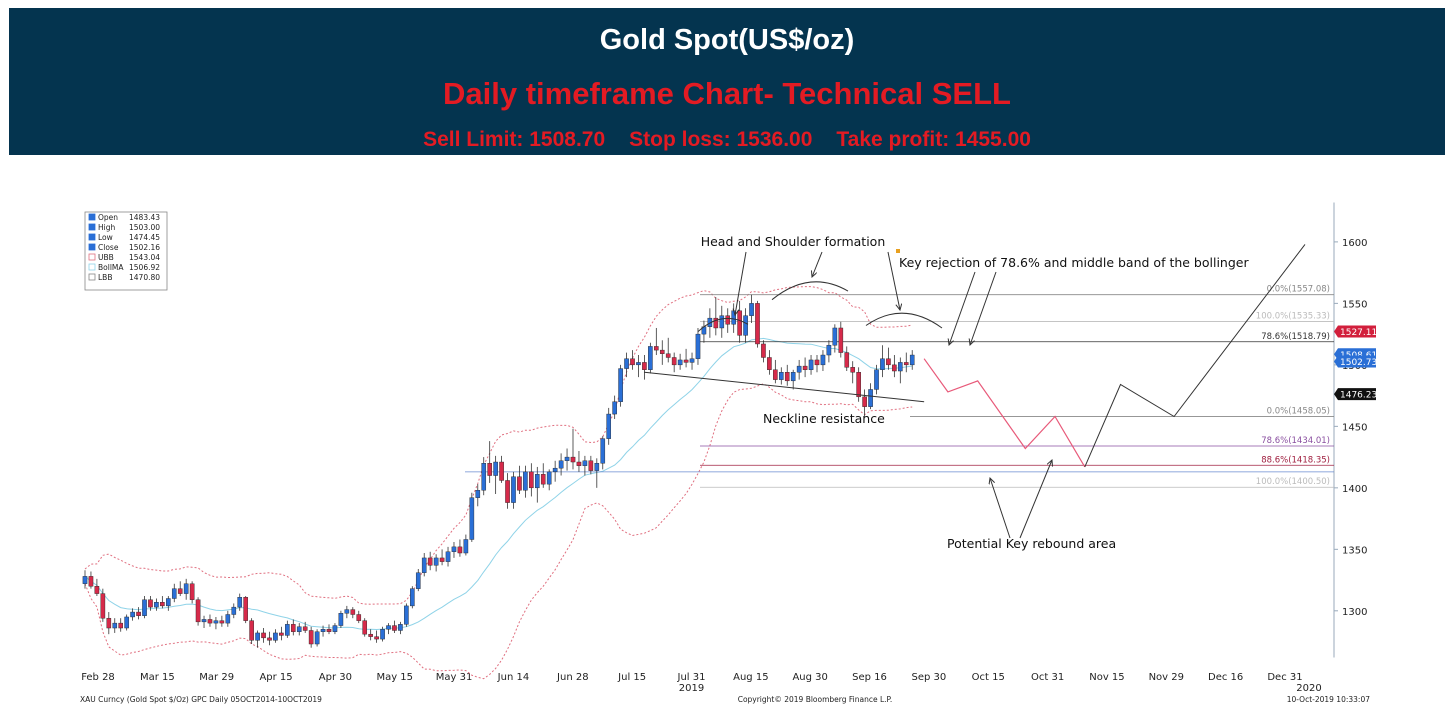  What do you see at coordinates (1293, 316) in the screenshot?
I see `fib-level-label: 100.0%(1535.33)` at bounding box center [1293, 316].